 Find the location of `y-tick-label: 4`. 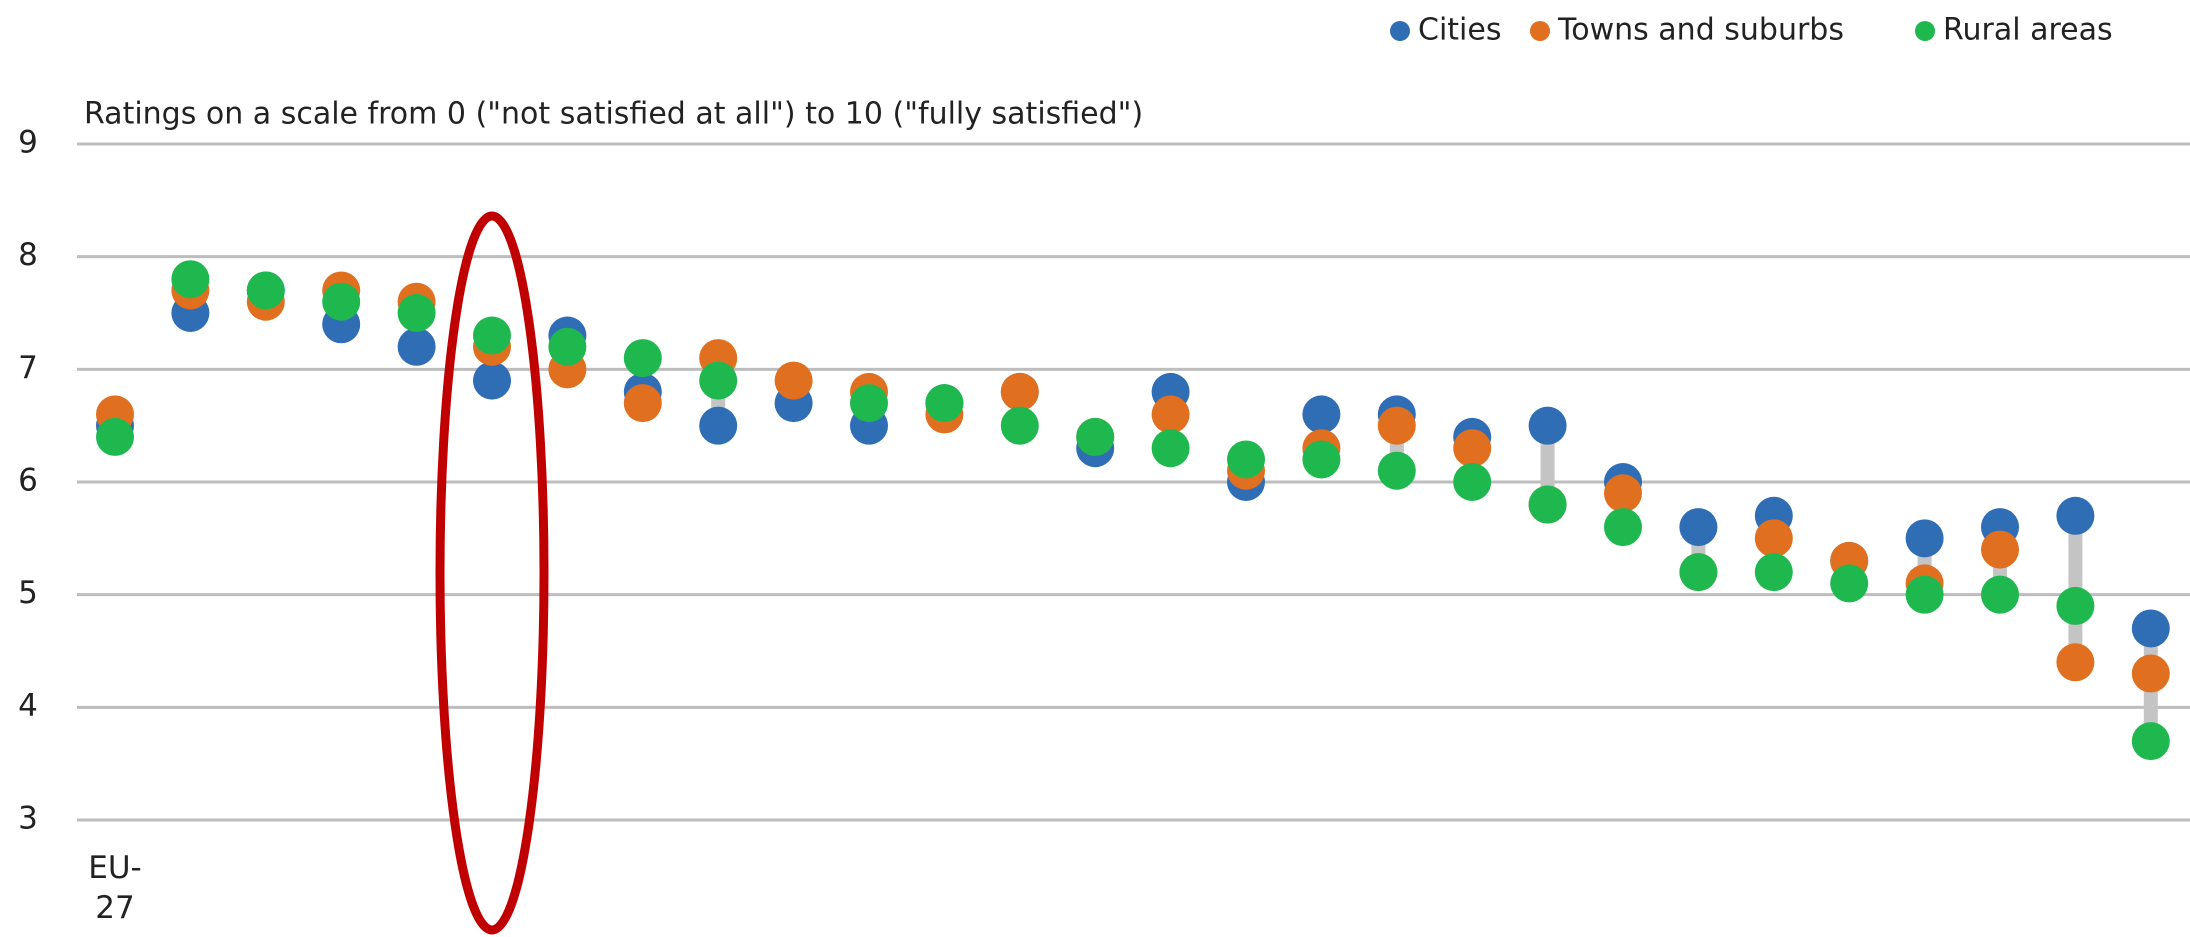

y-tick-label: 4 is located at coordinates (28, 706).